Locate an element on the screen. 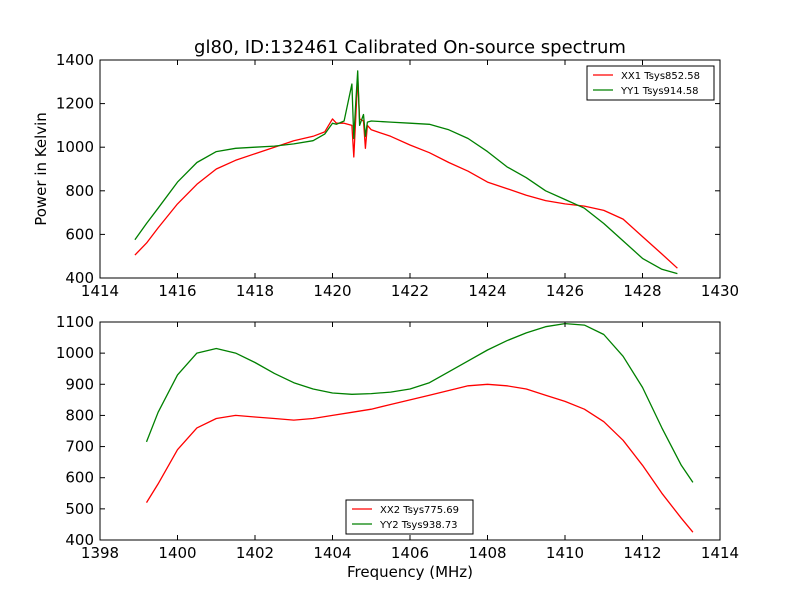 The height and width of the screenshot is (604, 800). legend-label-2-1: XX2 Tsys775.69 is located at coordinates (419, 510).